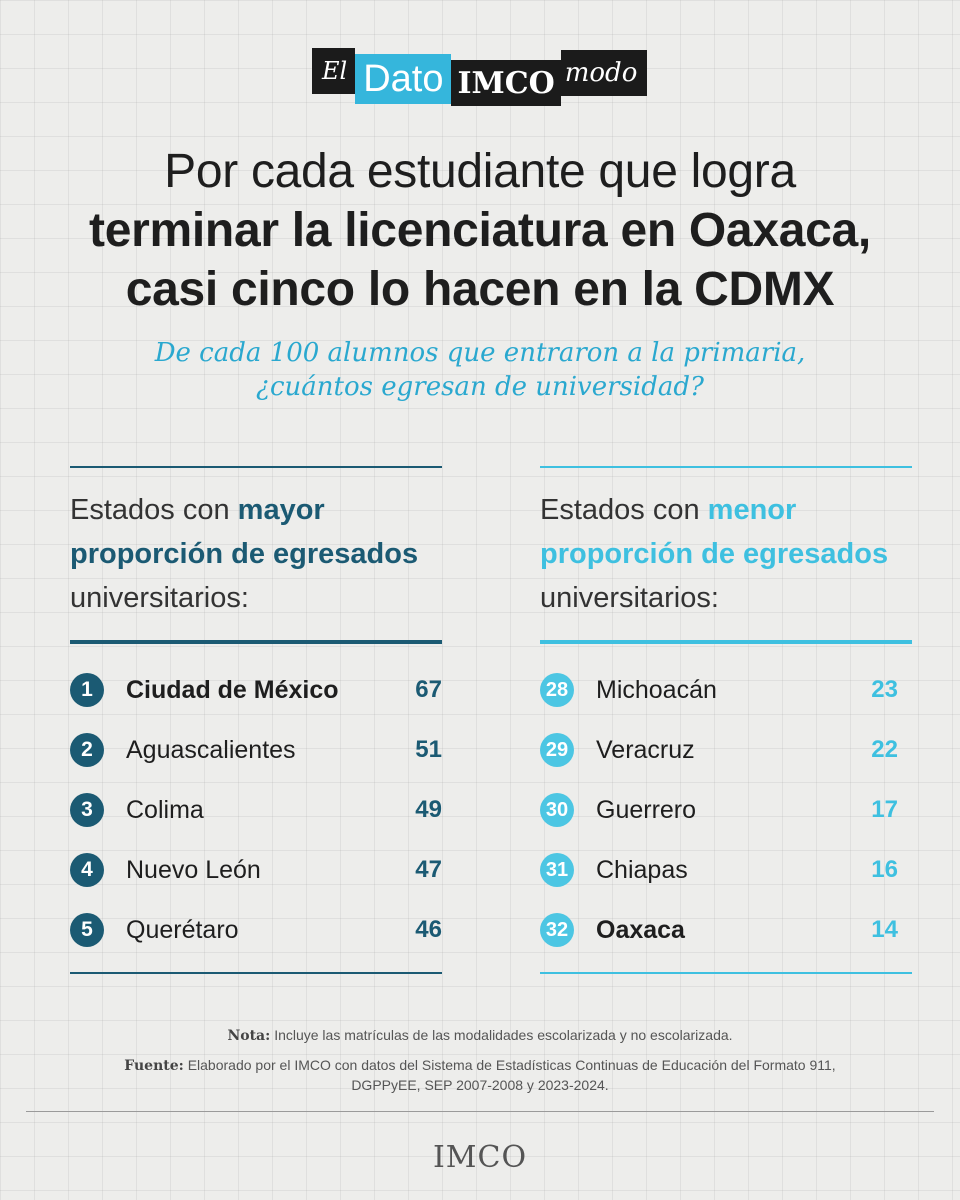 This screenshot has height=1200, width=960. What do you see at coordinates (428, 869) in the screenshot?
I see `state-value: 47` at bounding box center [428, 869].